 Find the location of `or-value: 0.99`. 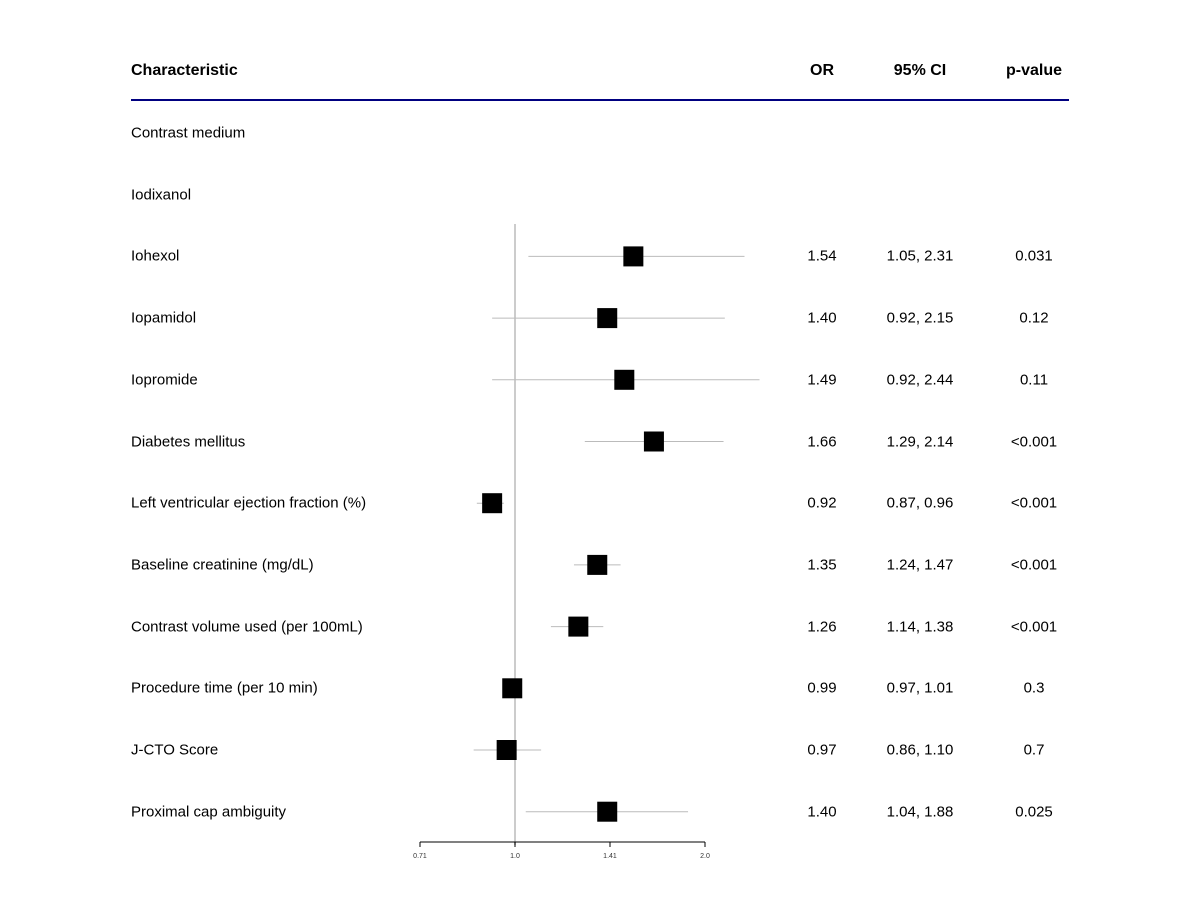

or-value: 0.99 is located at coordinates (822, 688).